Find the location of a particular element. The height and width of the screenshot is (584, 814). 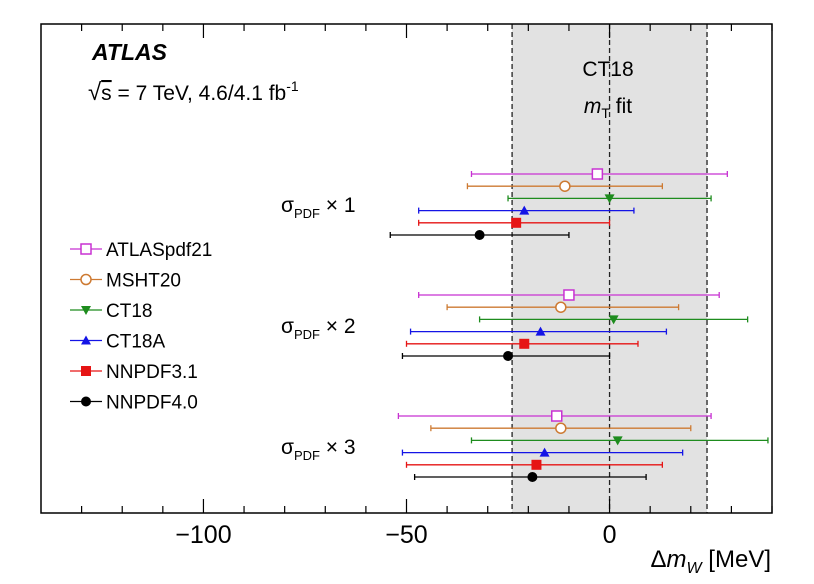

legend-label: NNPDF4.0 is located at coordinates (152, 403).